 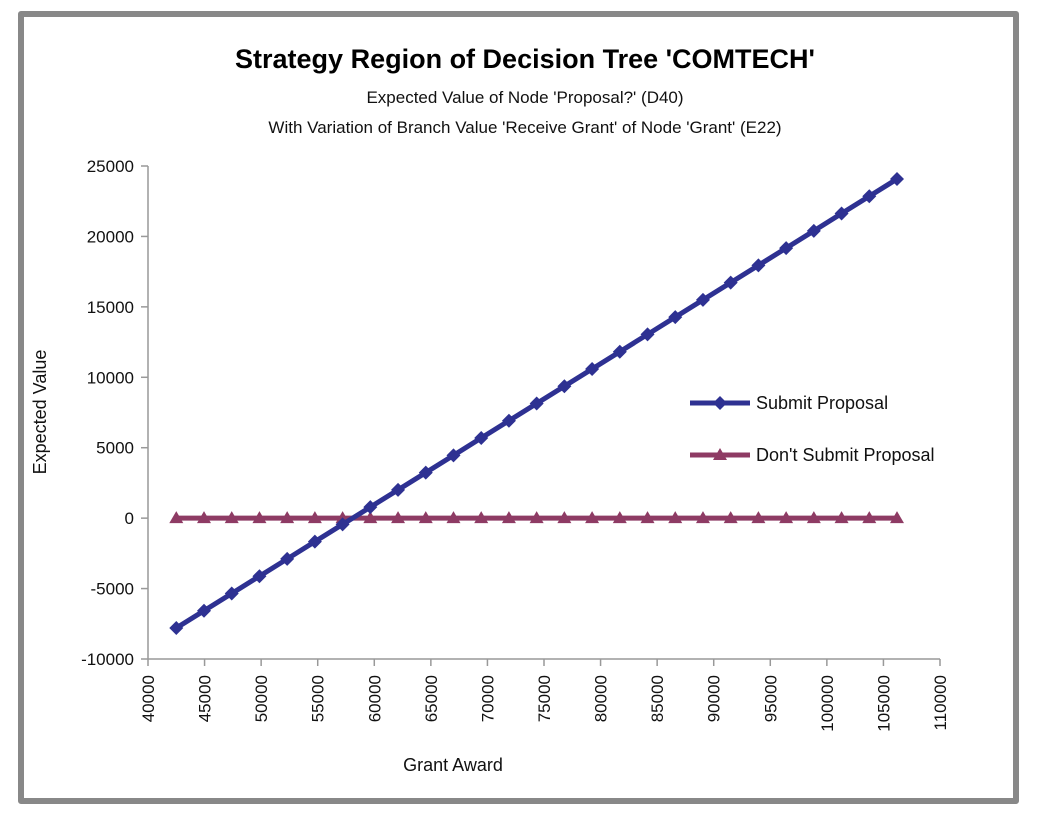 I want to click on legend-label-submit-proposal: Submit Proposal, so click(x=822, y=403).